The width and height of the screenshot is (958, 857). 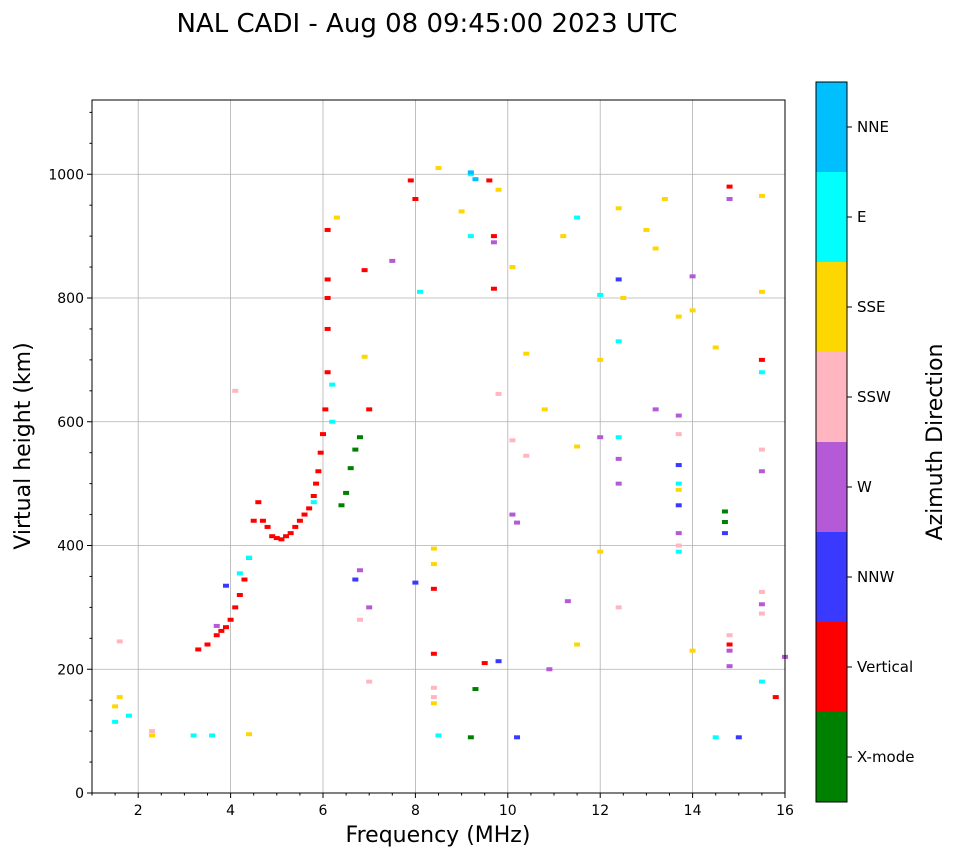 I want to click on colorbar: X-mode Vertical NNW W SSW SSE E NNE, so click(x=864, y=442).